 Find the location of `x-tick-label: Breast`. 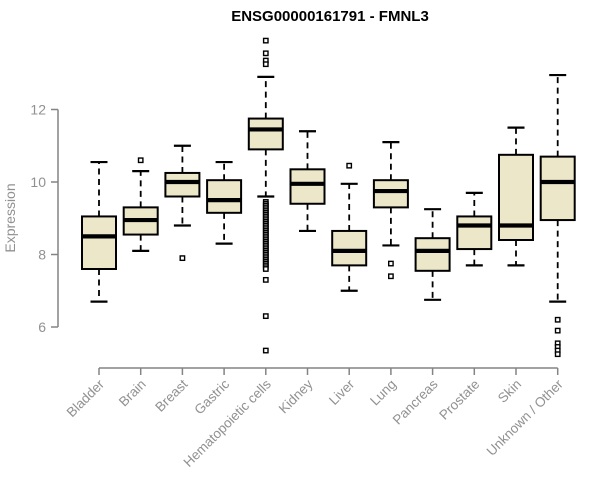

x-tick-label: Breast is located at coordinates (171, 395).